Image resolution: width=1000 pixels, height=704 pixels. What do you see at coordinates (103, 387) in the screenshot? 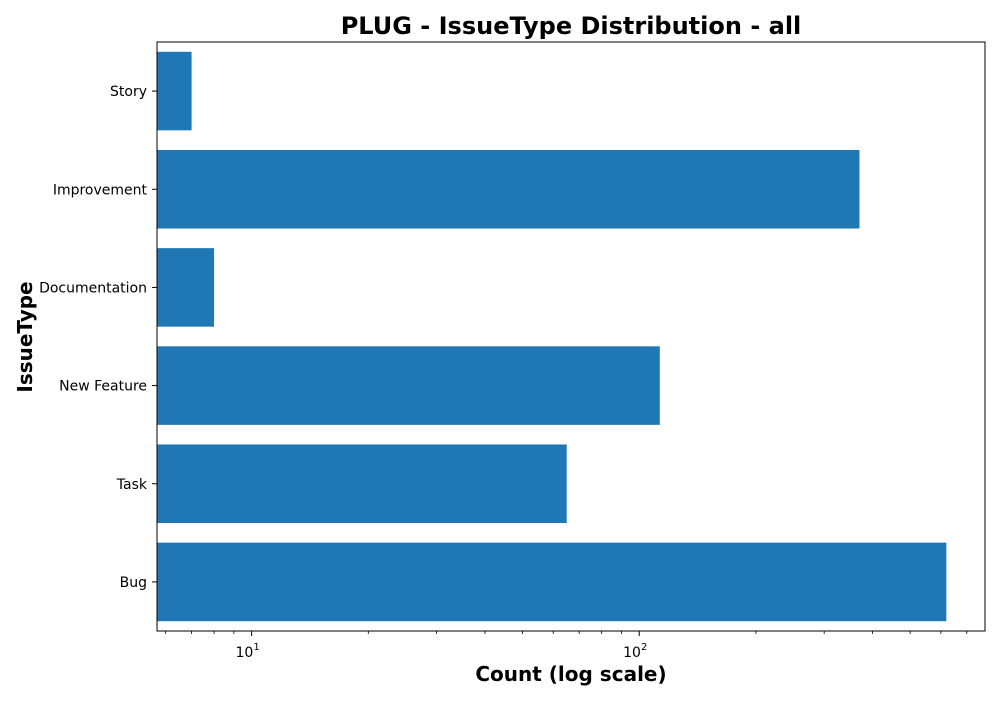
I see `y-tick-label: New Feature` at bounding box center [103, 387].